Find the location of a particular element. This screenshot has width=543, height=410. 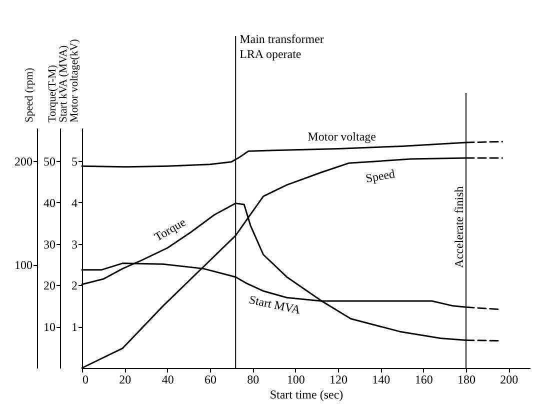

y2-tick-label: 20 is located at coordinates (50, 285).